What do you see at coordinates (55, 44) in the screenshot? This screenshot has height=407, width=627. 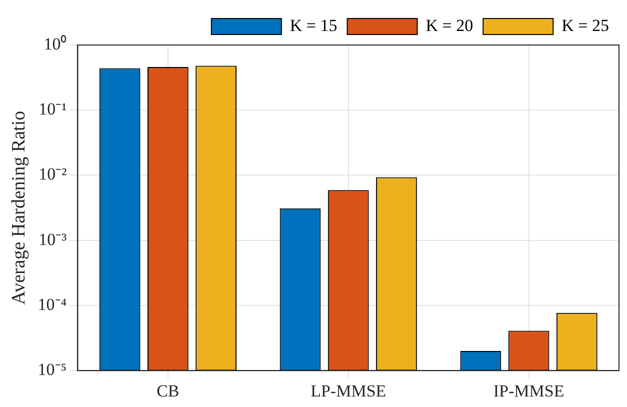 I see `y-tick-label: 10⁰` at bounding box center [55, 44].